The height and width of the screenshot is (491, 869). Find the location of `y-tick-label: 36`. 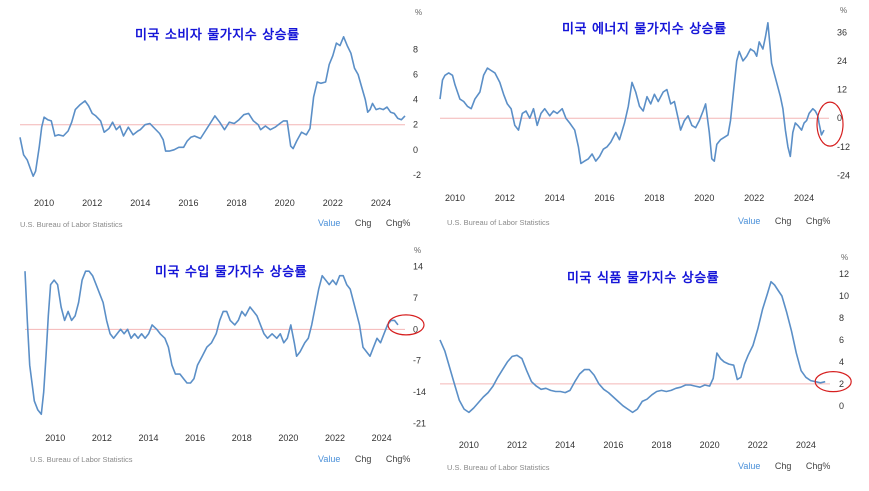

y-tick-label: 36 is located at coordinates (842, 32).